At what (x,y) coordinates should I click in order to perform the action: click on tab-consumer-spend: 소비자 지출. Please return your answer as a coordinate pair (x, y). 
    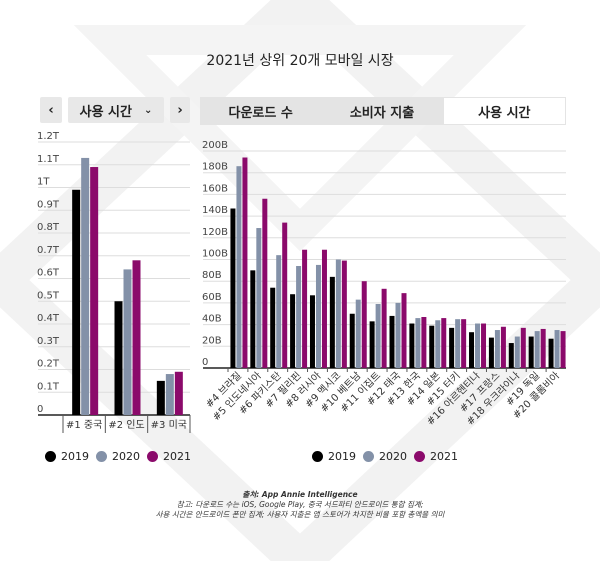
    Looking at the image, I should click on (382, 113).